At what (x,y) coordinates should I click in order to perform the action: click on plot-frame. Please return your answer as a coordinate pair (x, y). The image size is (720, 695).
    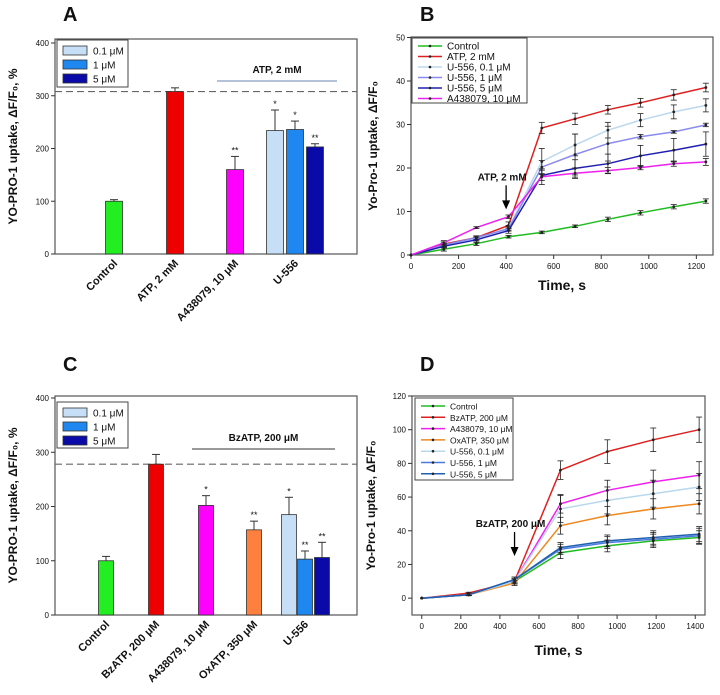
    Looking at the image, I should click on (206, 146).